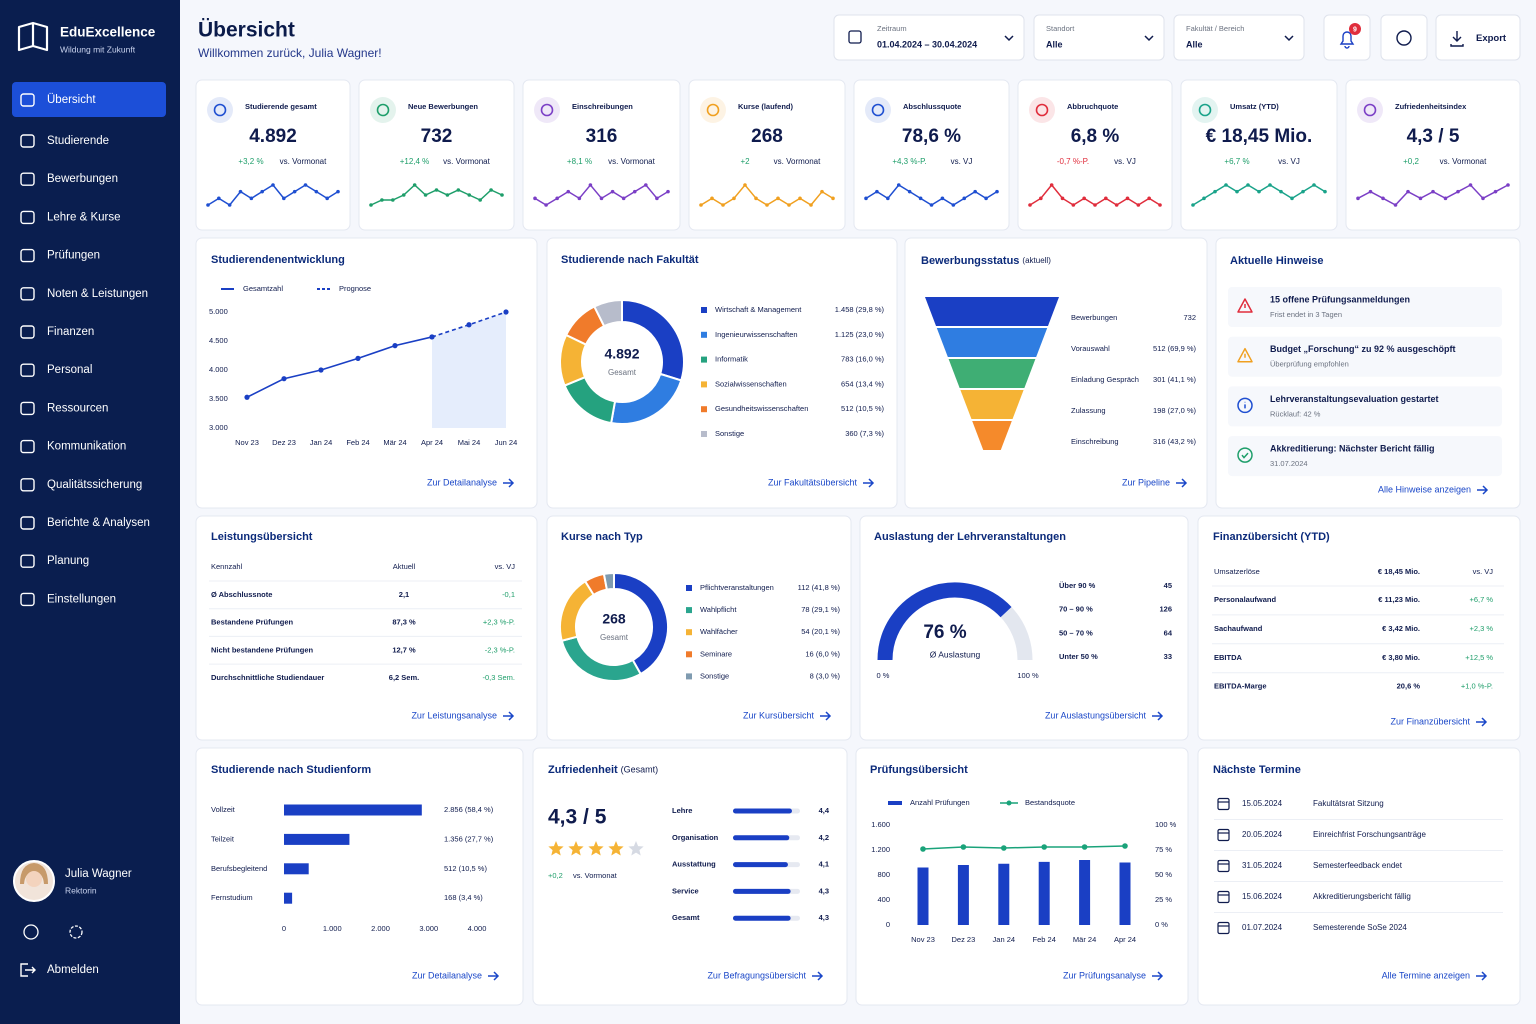 The height and width of the screenshot is (1024, 1536). What do you see at coordinates (82, 179) in the screenshot?
I see `nav-item: Bewerbungen` at bounding box center [82, 179].